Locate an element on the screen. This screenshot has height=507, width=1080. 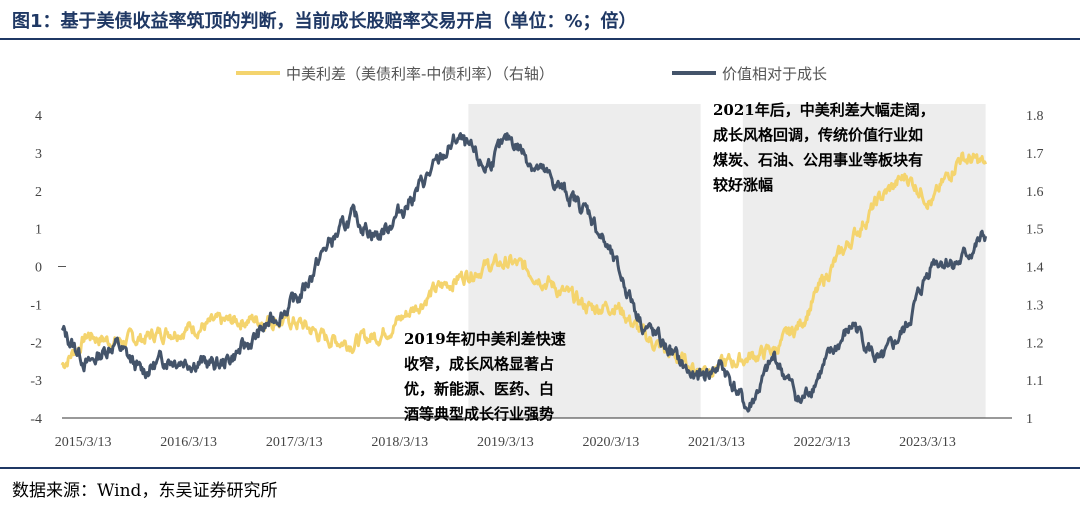
annotation-line: 收窄，成长风格显著占 is located at coordinates (479, 364).